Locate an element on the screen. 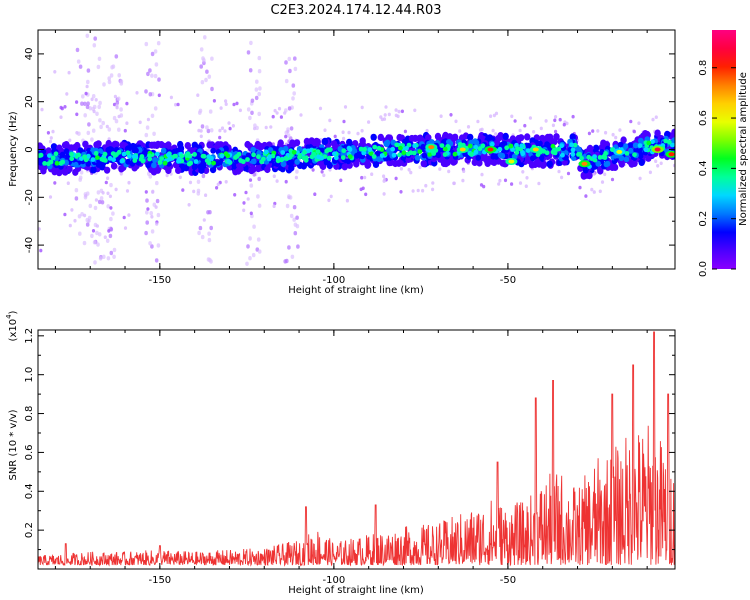 The width and height of the screenshot is (750, 600). spectrogram-ylabel: Frequency (Hz) is located at coordinates (13, 149).